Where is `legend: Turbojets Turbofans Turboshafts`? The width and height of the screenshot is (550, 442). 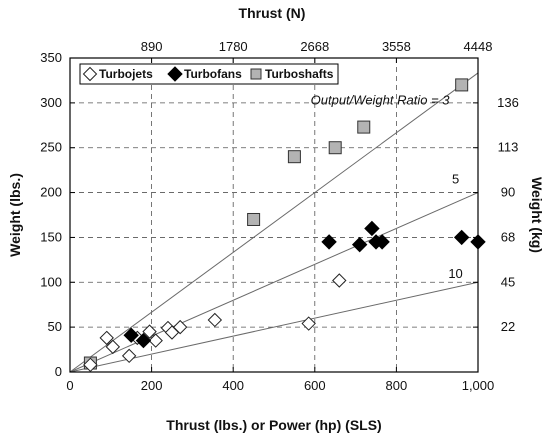
legend: Turbojets Turbofans Turboshafts is located at coordinates (209, 74).